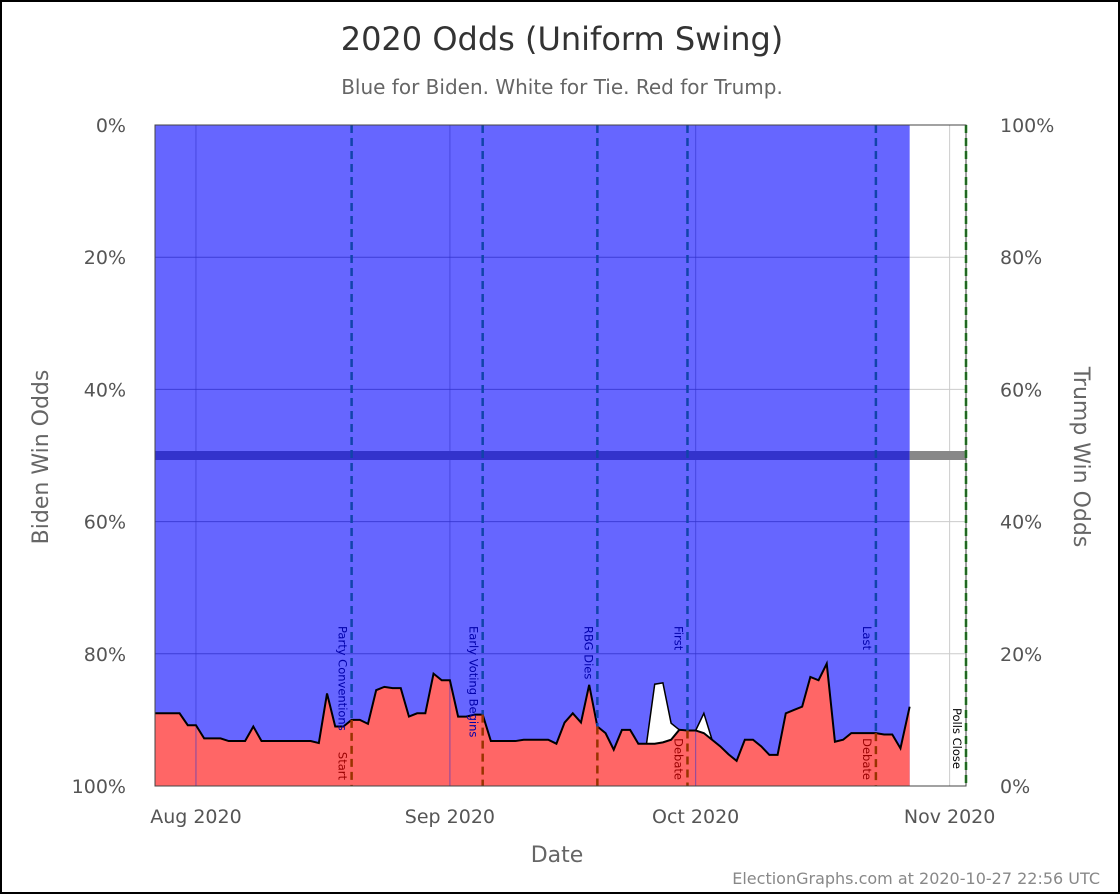  What do you see at coordinates (1021, 390) in the screenshot?
I see `y-tick-label-right: 60%` at bounding box center [1021, 390].